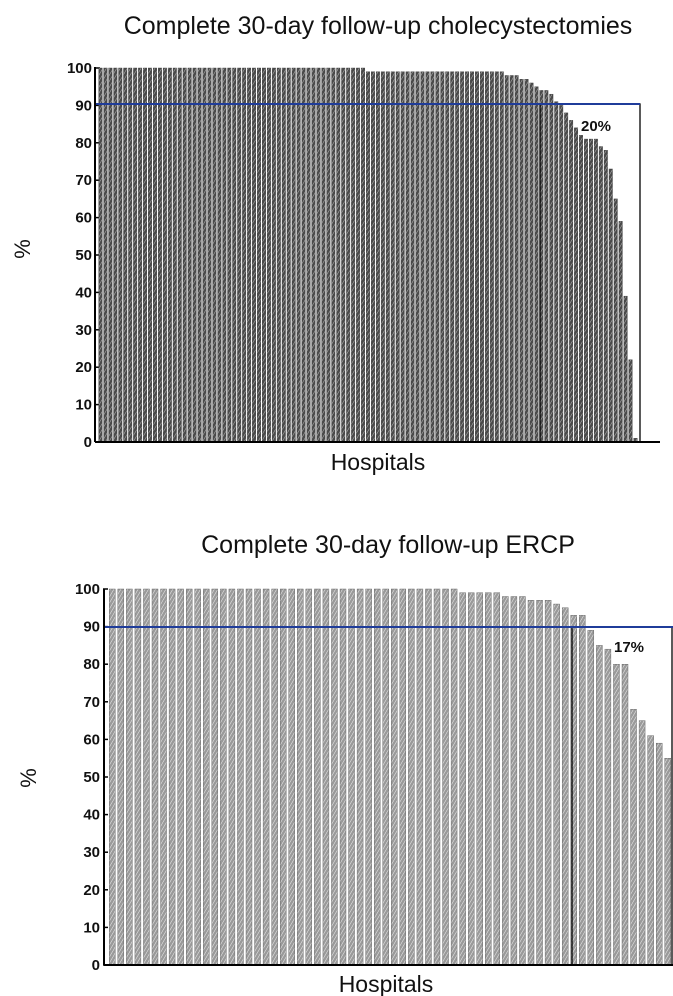 The height and width of the screenshot is (996, 673). What do you see at coordinates (83, 255) in the screenshot?
I see `y-tick-label: 50` at bounding box center [83, 255].